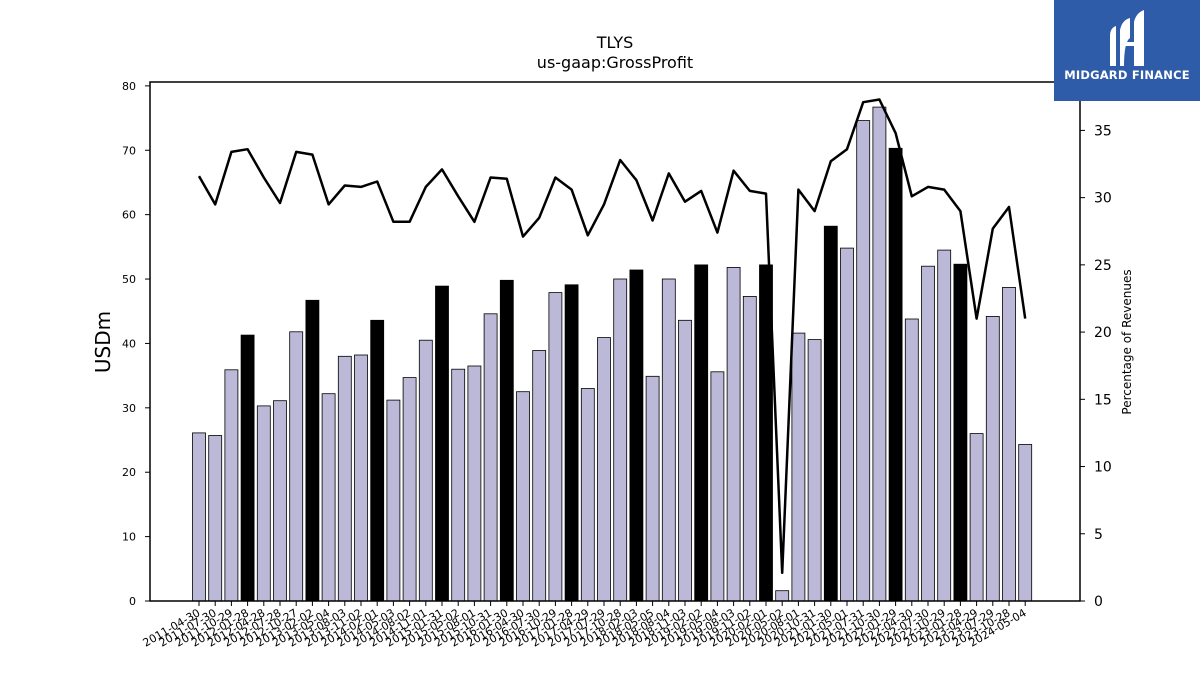  What do you see at coordinates (1098, 602) in the screenshot?
I see `y2-tick-label: 0` at bounding box center [1098, 602].